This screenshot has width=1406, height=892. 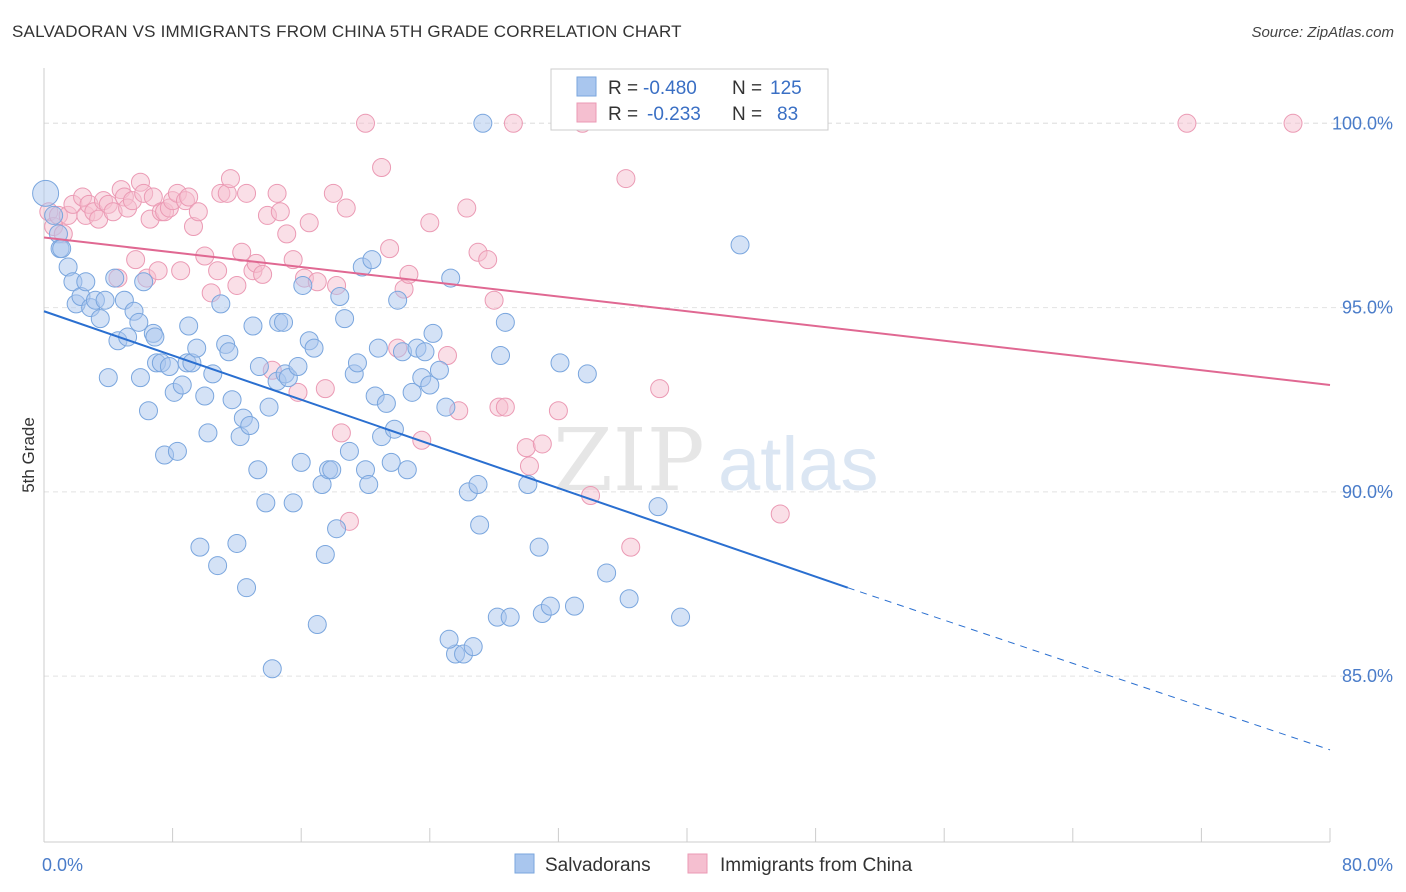 I want to click on legend-swatch-pink, so click(x=586, y=112).